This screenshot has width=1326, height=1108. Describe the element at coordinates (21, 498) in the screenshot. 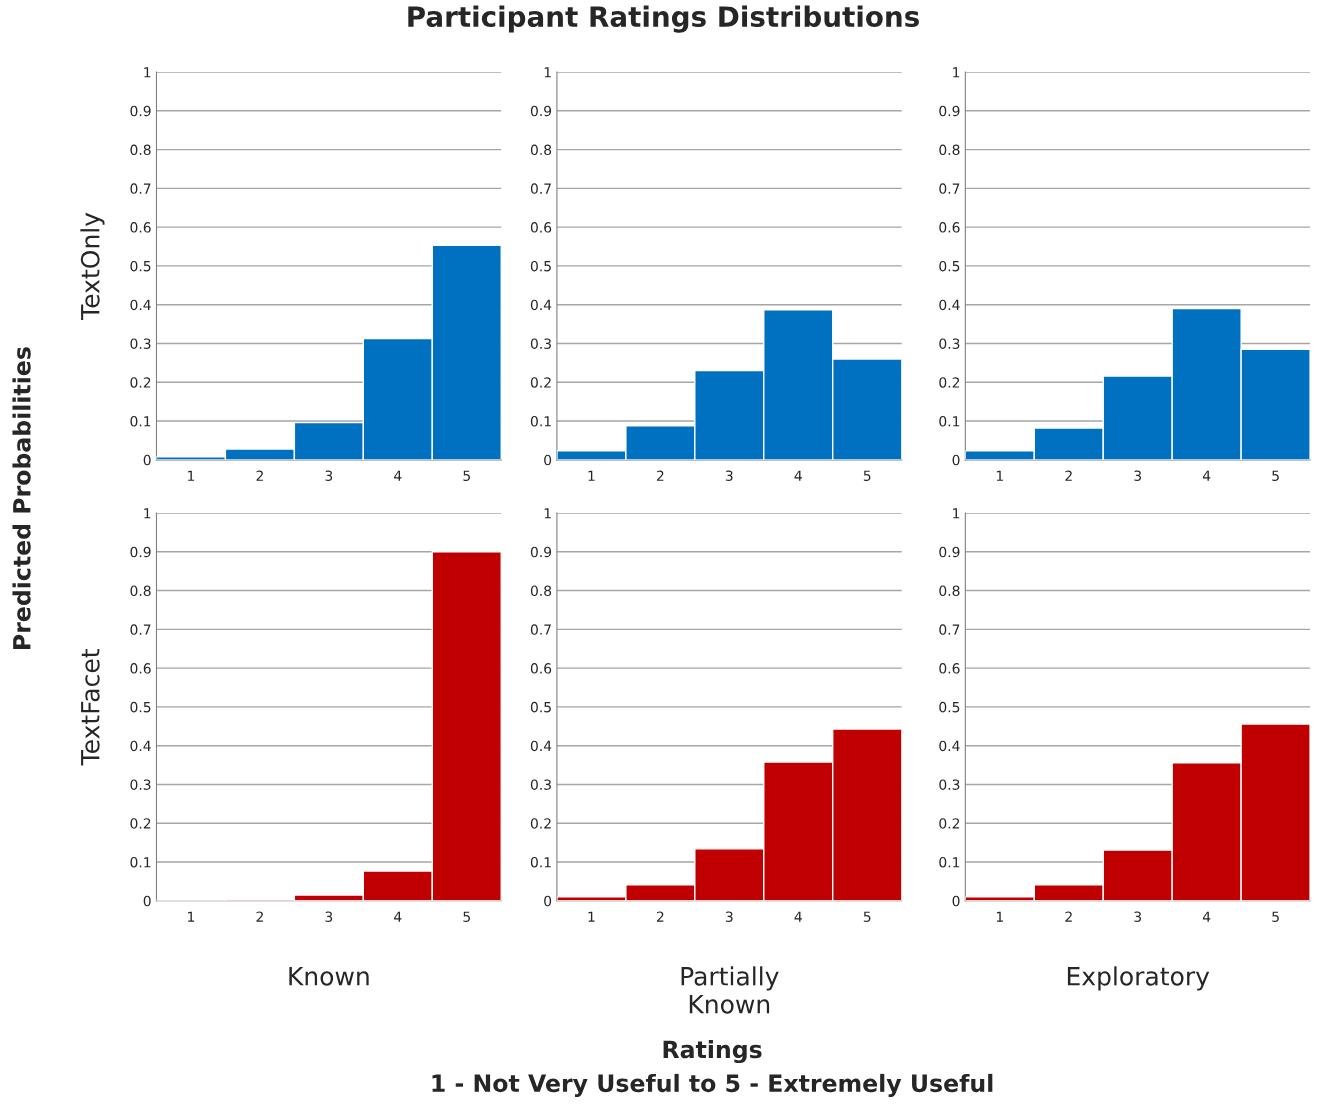

I see `text: Predicted Probabilities` at that location.